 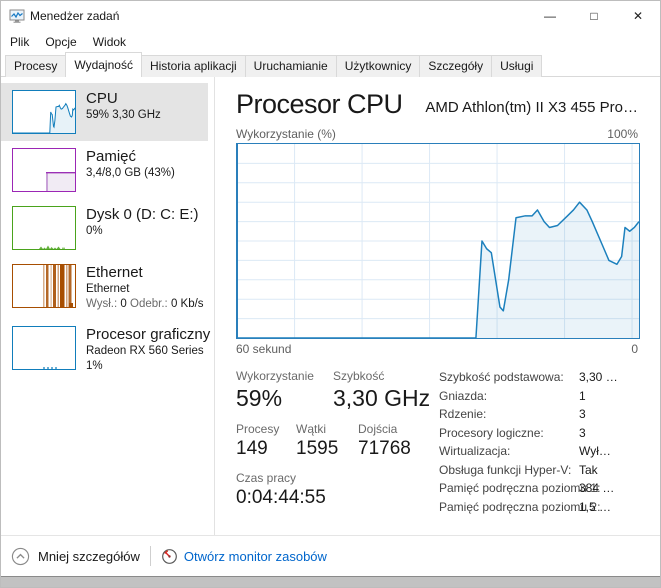 I want to click on uptime-label: Czas pracy, so click(x=266, y=478).